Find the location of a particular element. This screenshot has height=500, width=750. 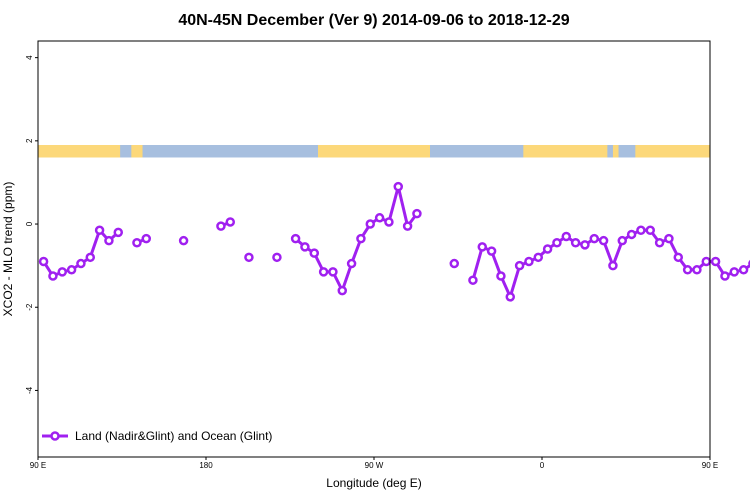

x-axis: 90 E 180 90 W 0 90 E is located at coordinates (374, 463).